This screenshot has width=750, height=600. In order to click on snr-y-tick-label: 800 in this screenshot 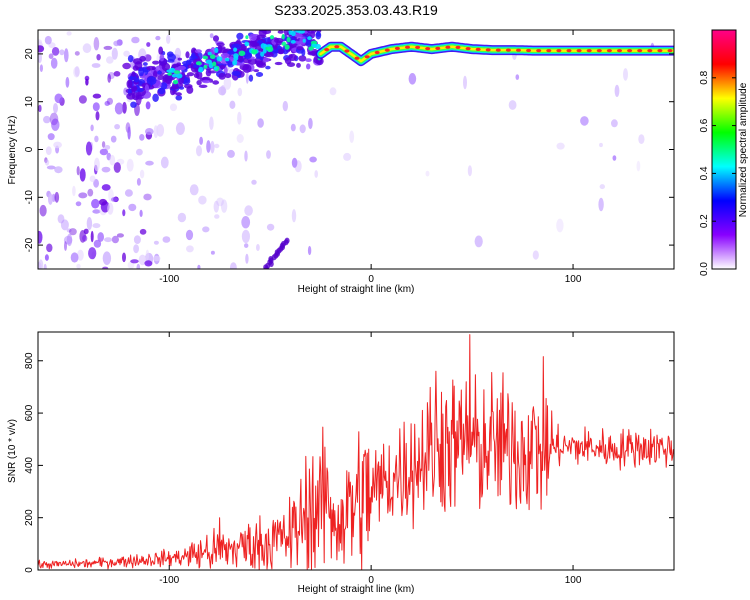, I will do `click(29, 360)`.